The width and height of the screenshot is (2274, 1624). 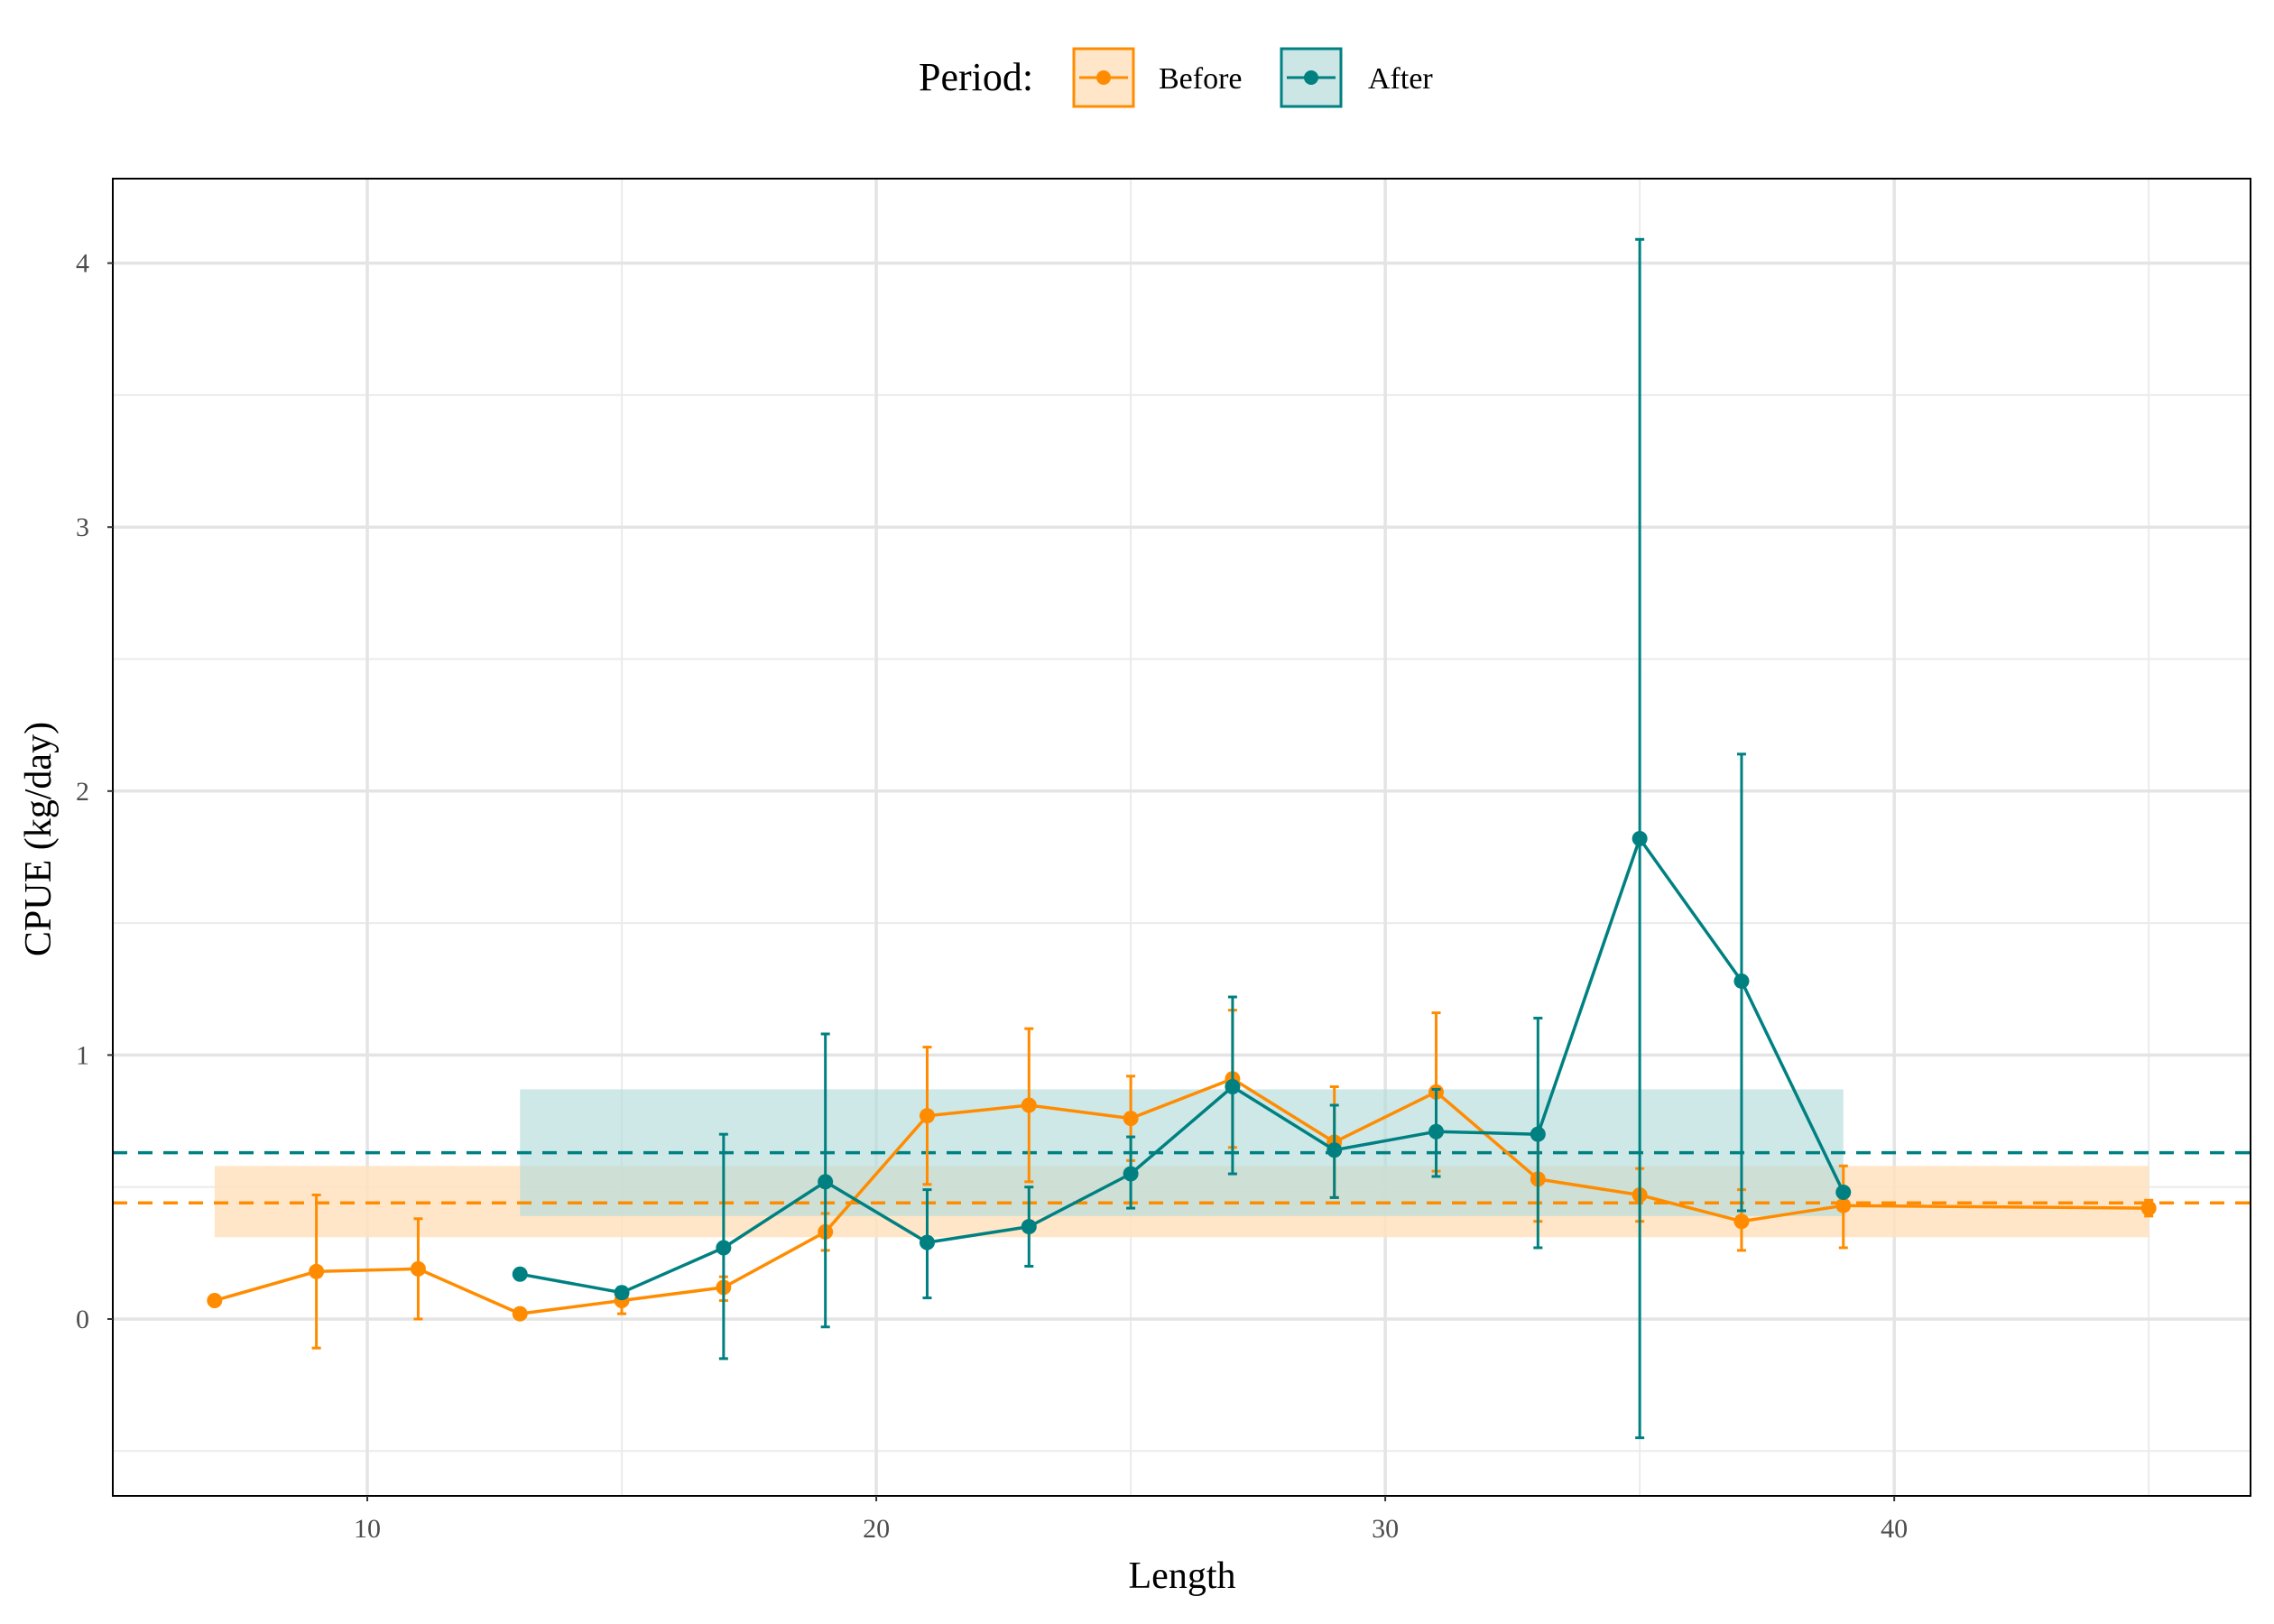 I want to click on legend-marker-after, so click(x=1311, y=77).